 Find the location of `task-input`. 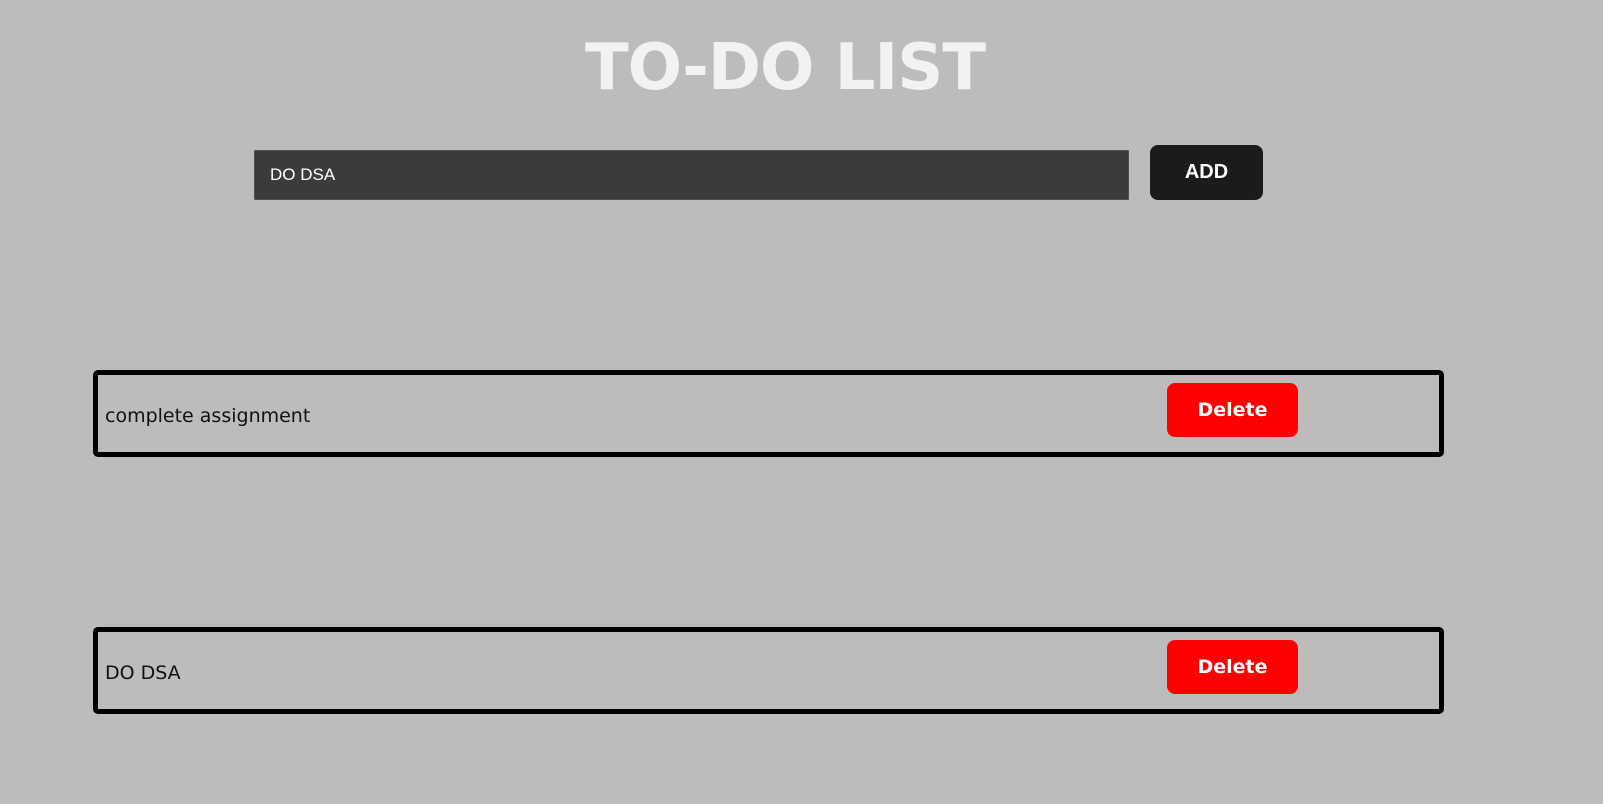

task-input is located at coordinates (691, 175).